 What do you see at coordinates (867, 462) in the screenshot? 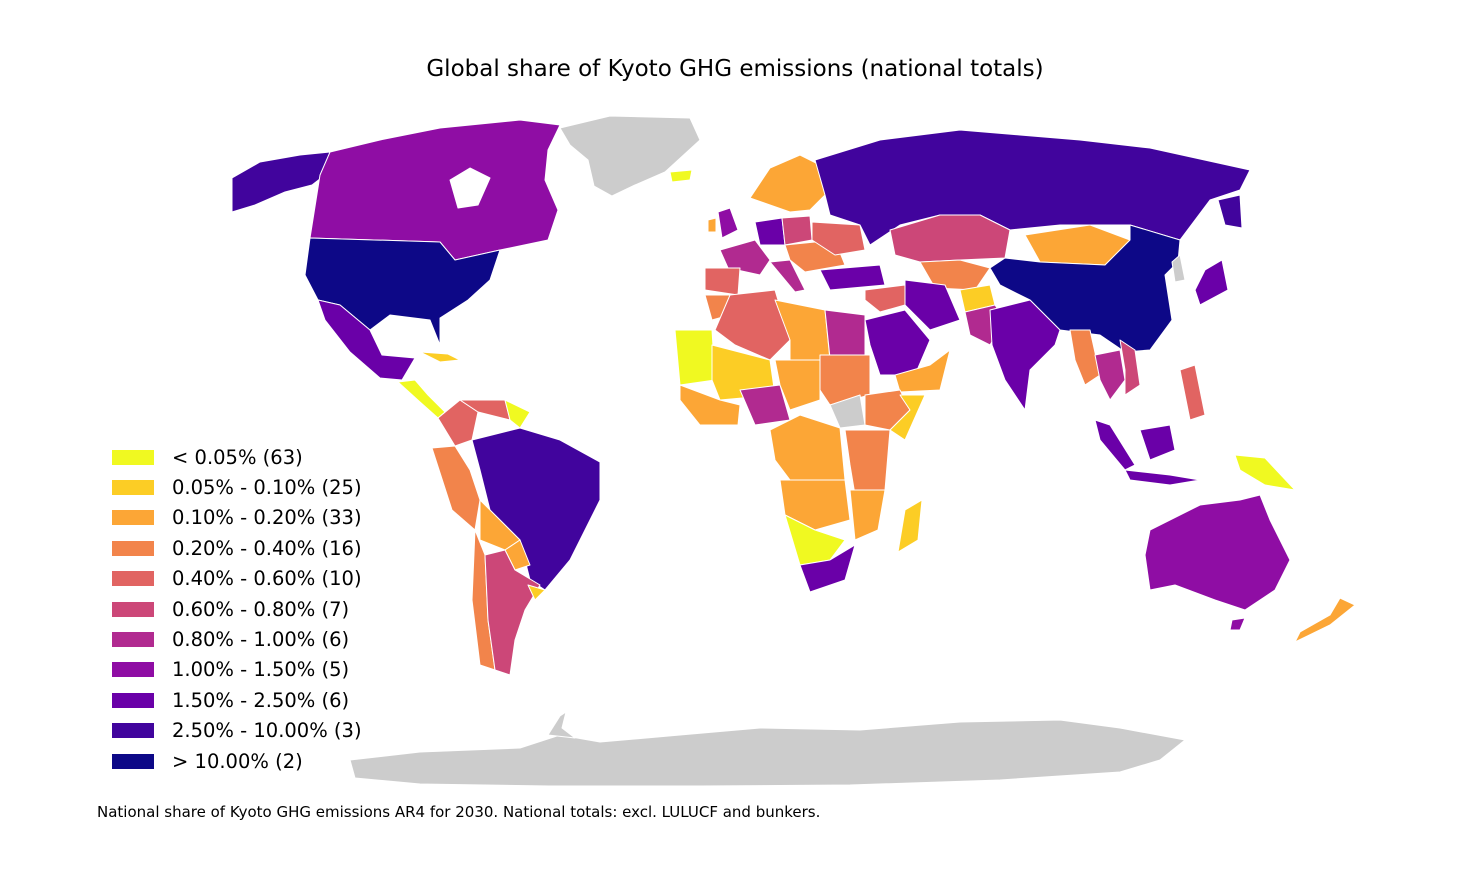
I see `kenya-tanzania` at bounding box center [867, 462].